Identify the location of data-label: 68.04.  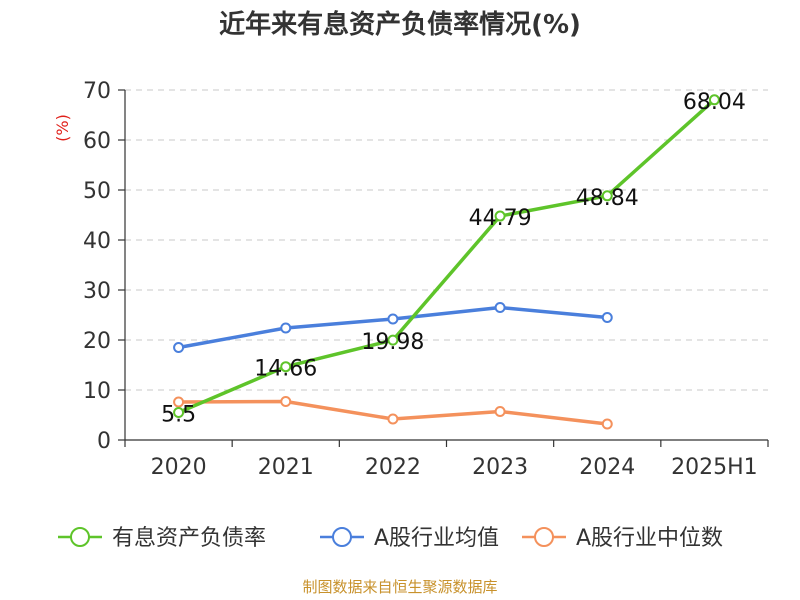
(714, 102).